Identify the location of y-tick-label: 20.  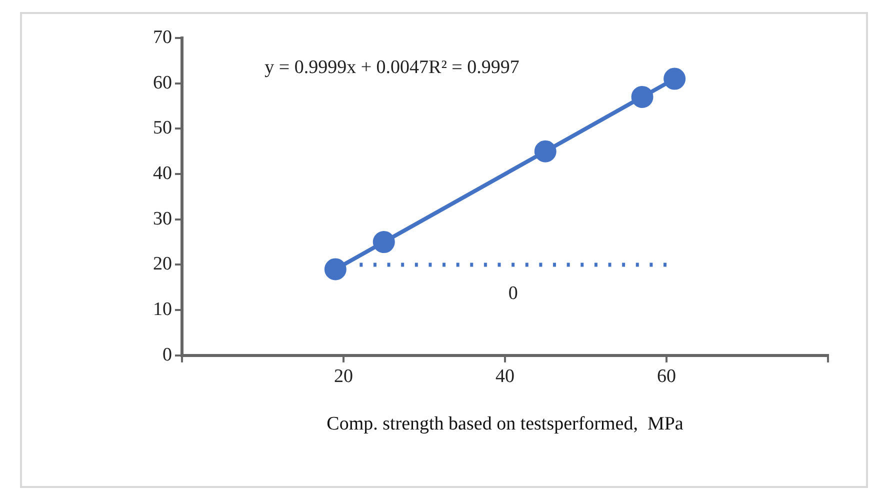
(162, 264).